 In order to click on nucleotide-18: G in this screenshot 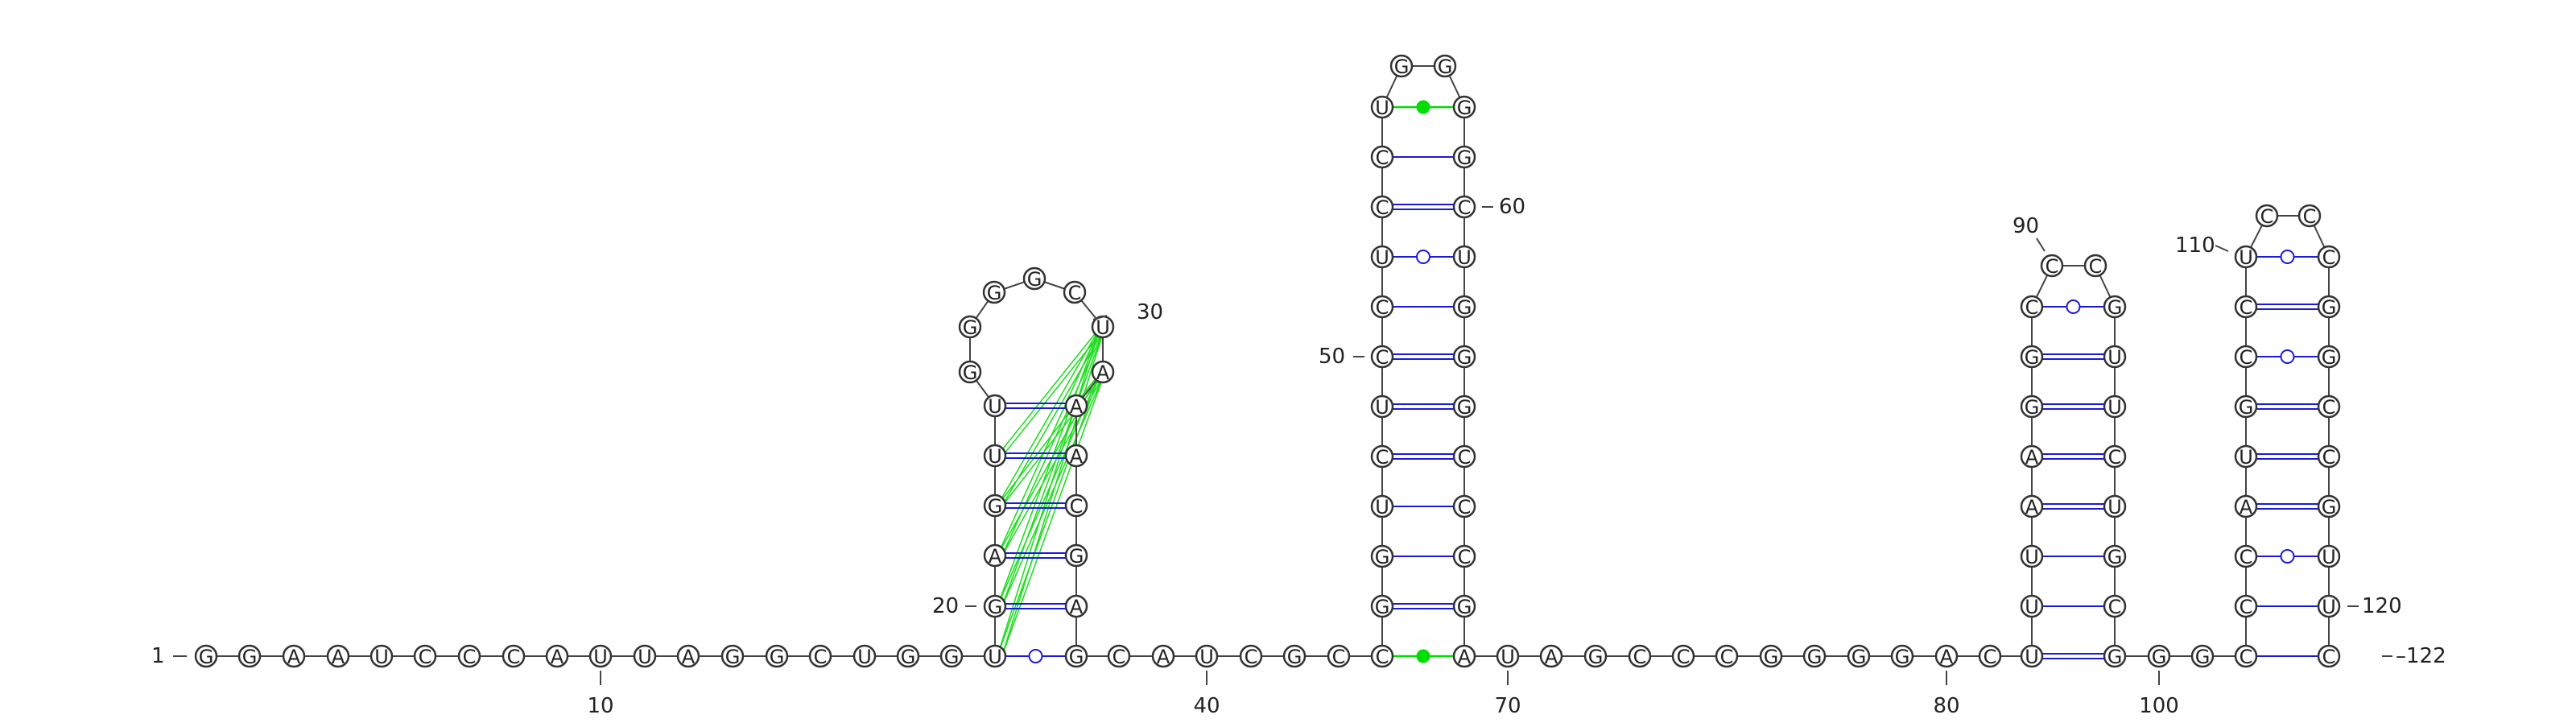, I will do `click(951, 656)`.